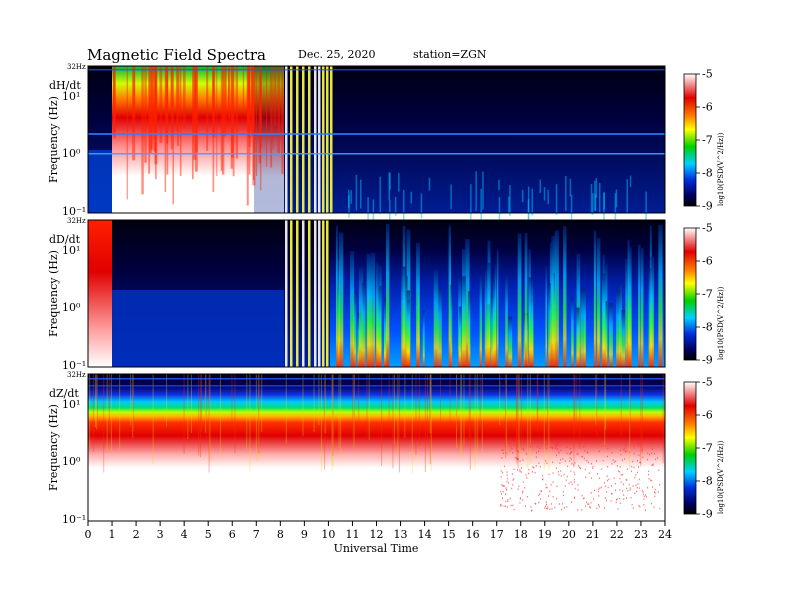  What do you see at coordinates (704, 448) in the screenshot?
I see `colorbar-dz: -5 -6 -7 -8 -9 log10(PSD(V^2/Hz))` at bounding box center [704, 448].